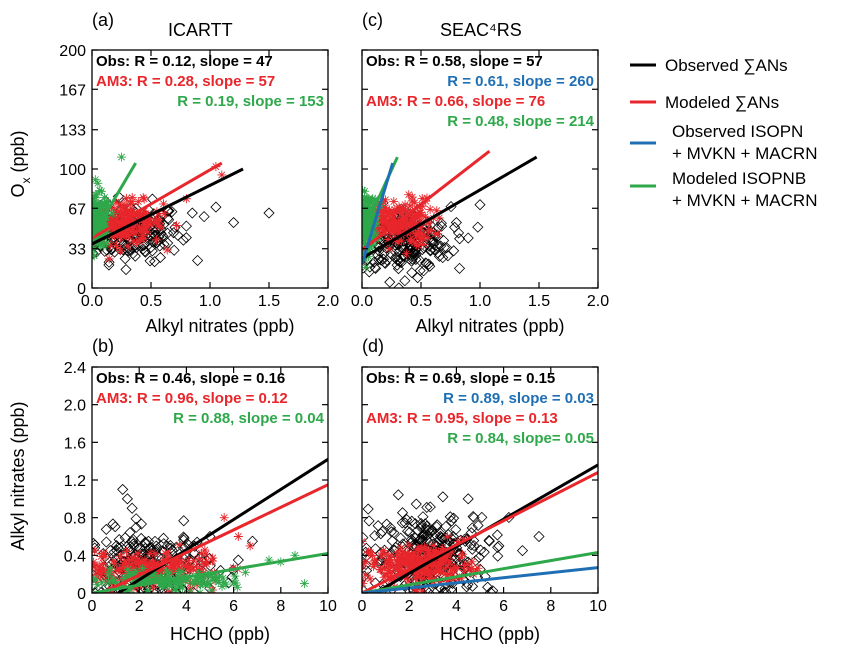 The width and height of the screenshot is (842, 648). I want to click on stat-text: R = 0.48, slope = 214, so click(520, 121).